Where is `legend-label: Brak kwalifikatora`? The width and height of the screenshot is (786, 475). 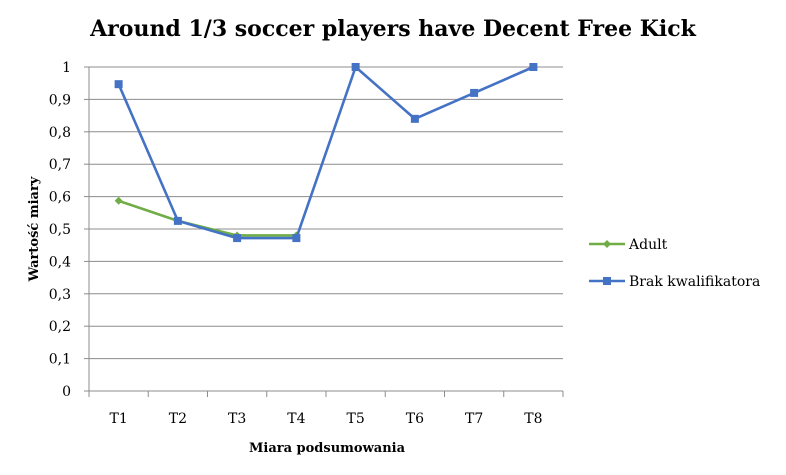 legend-label: Brak kwalifikatora is located at coordinates (694, 282).